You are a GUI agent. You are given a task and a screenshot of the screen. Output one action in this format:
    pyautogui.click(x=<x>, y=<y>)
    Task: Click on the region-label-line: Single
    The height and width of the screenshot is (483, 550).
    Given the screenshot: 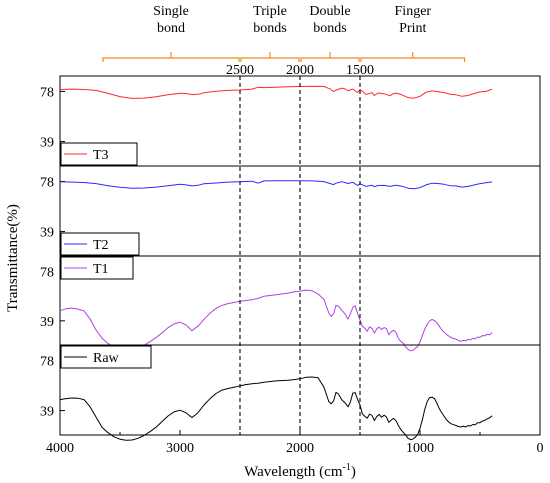 What is the action you would take?
    pyautogui.click(x=171, y=11)
    